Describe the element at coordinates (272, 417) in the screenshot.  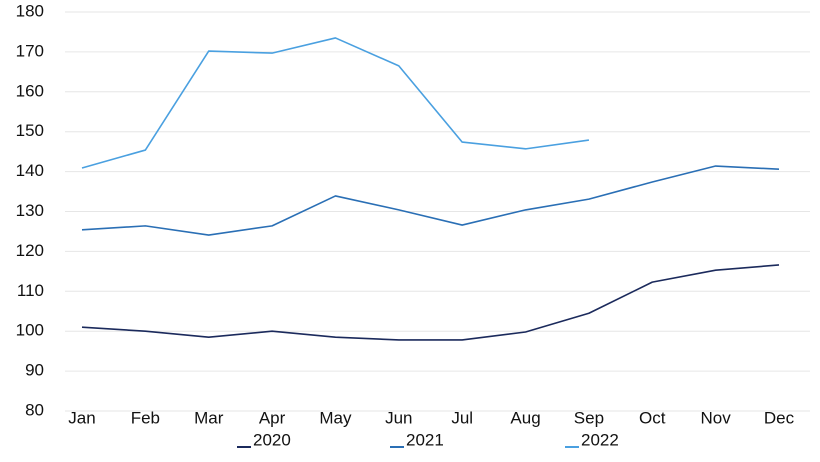
I see `x-tick-label: Apr` at that location.